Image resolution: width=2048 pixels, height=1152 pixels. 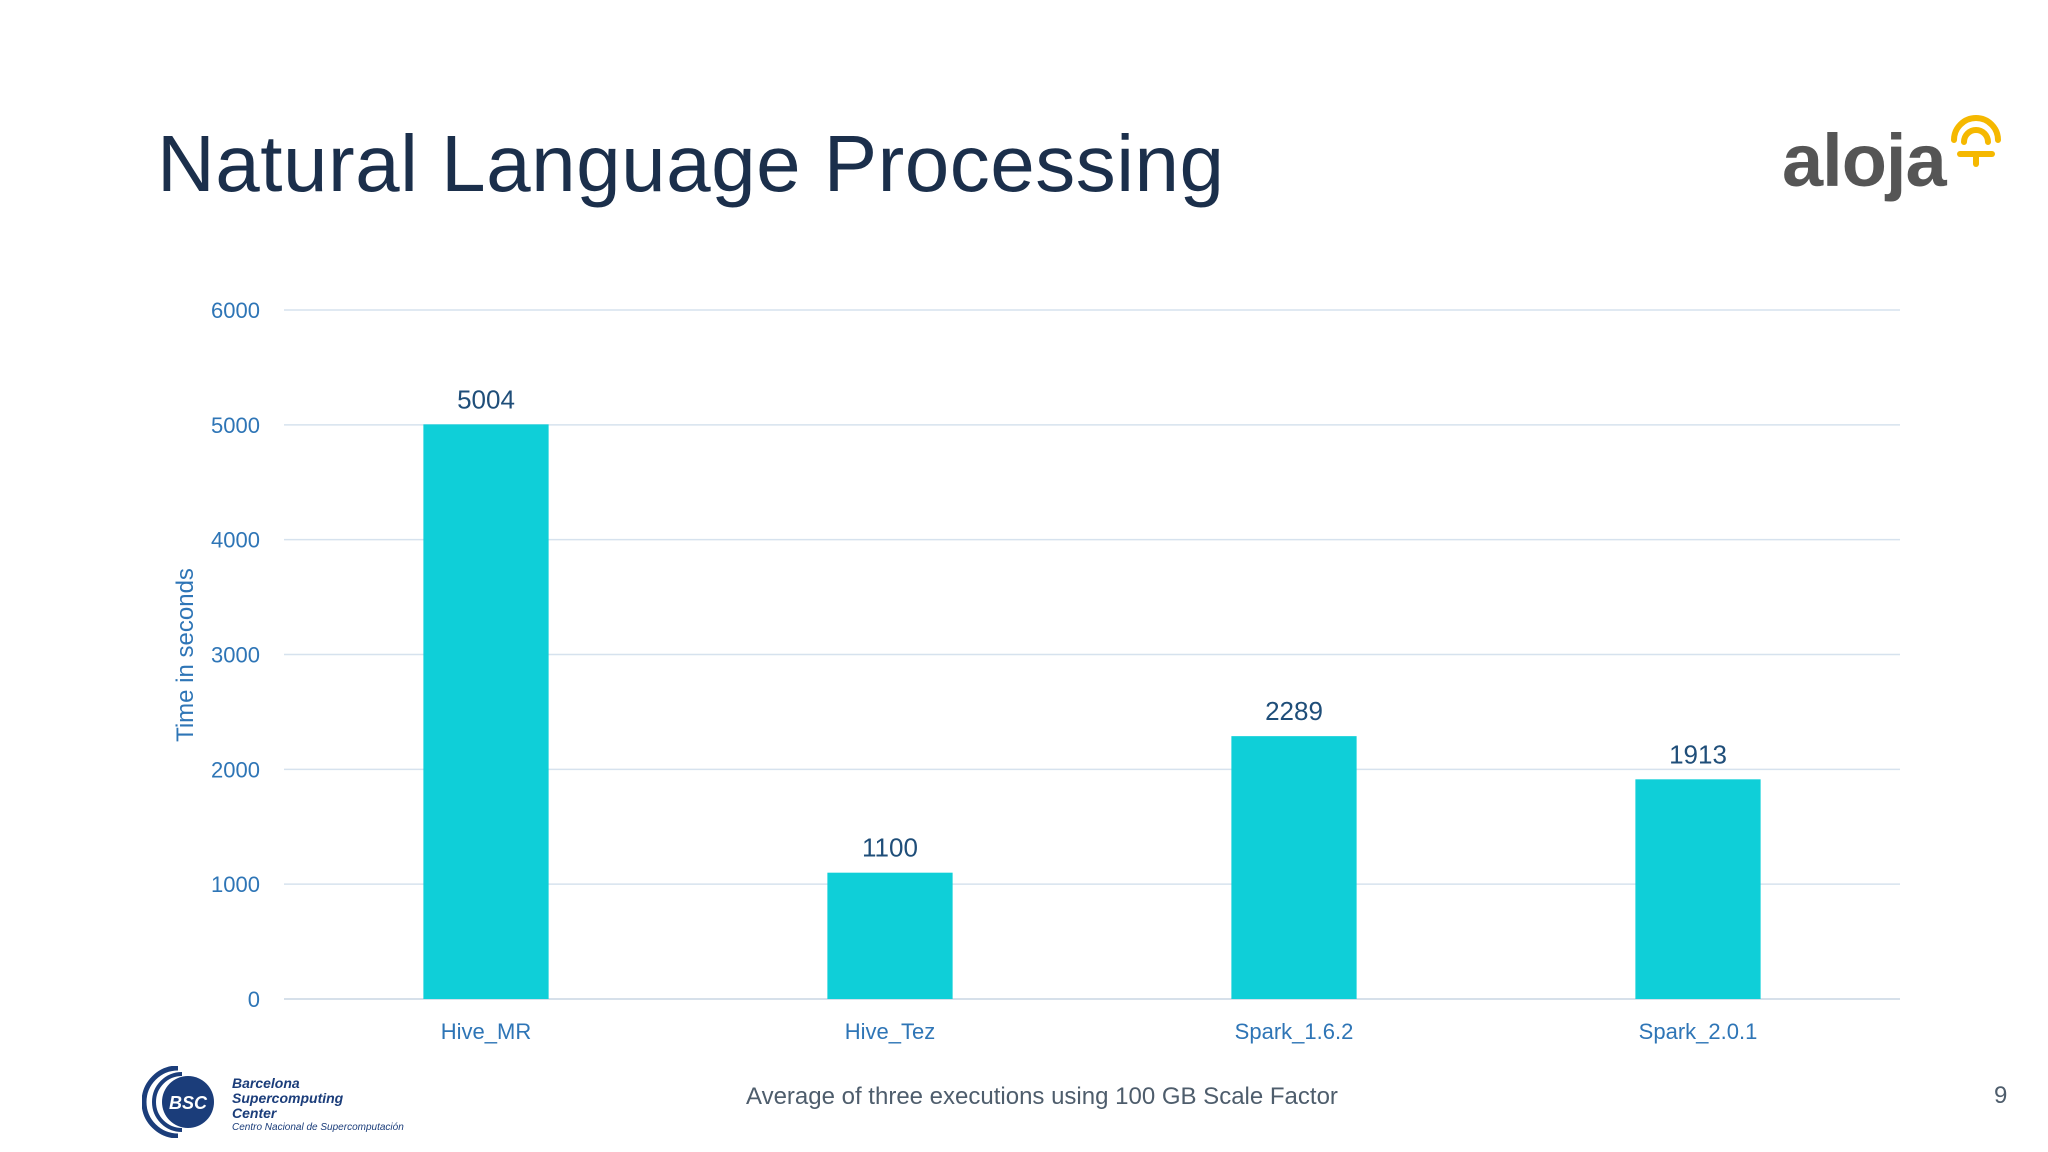 What do you see at coordinates (1294, 711) in the screenshot?
I see `data-label: 2289` at bounding box center [1294, 711].